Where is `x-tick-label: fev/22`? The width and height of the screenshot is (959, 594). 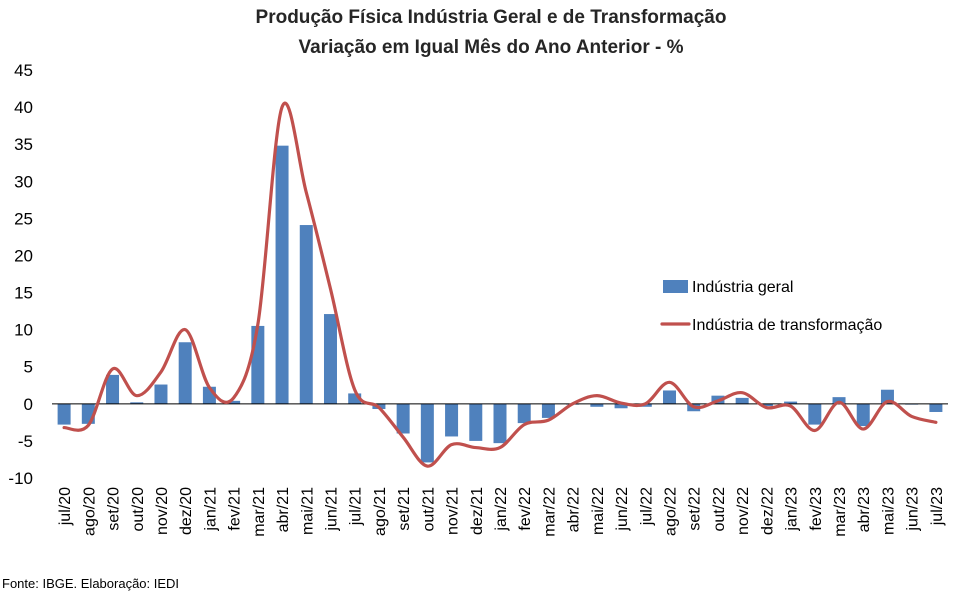
x-tick-label: fev/22 is located at coordinates (525, 509).